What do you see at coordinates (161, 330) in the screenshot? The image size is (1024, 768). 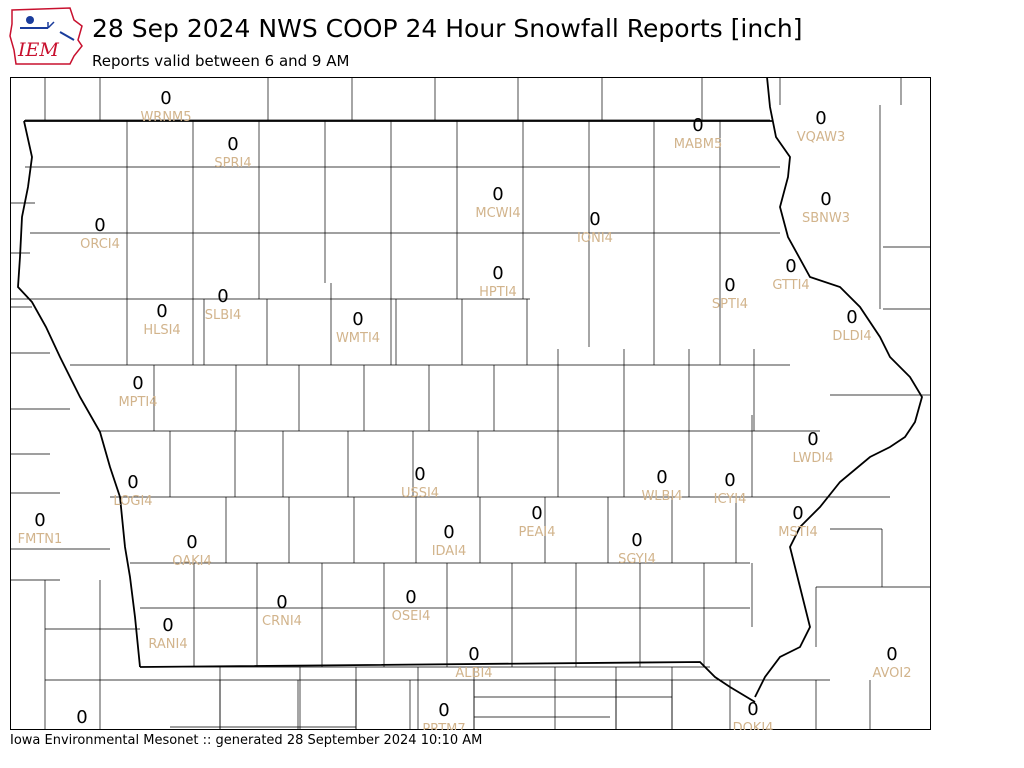 I see `station-id-label: HLSI4` at bounding box center [161, 330].